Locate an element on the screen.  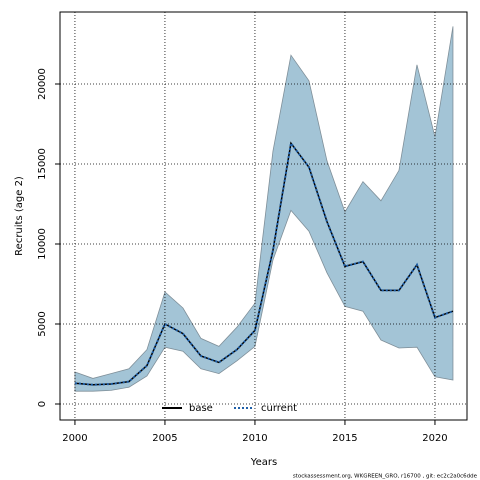
x-tick-label: 2000 is located at coordinates (74, 438).